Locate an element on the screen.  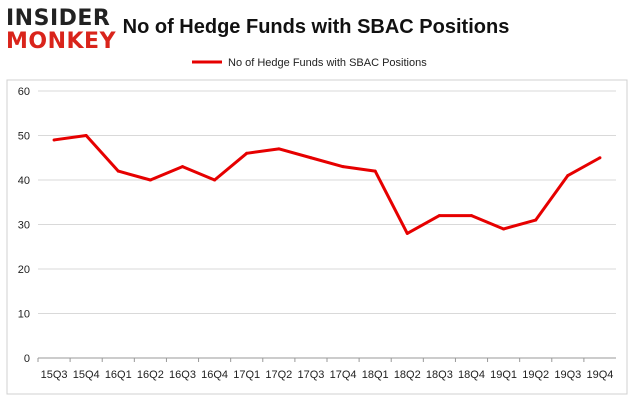
x-tick-label: 18Q3 is located at coordinates (439, 375).